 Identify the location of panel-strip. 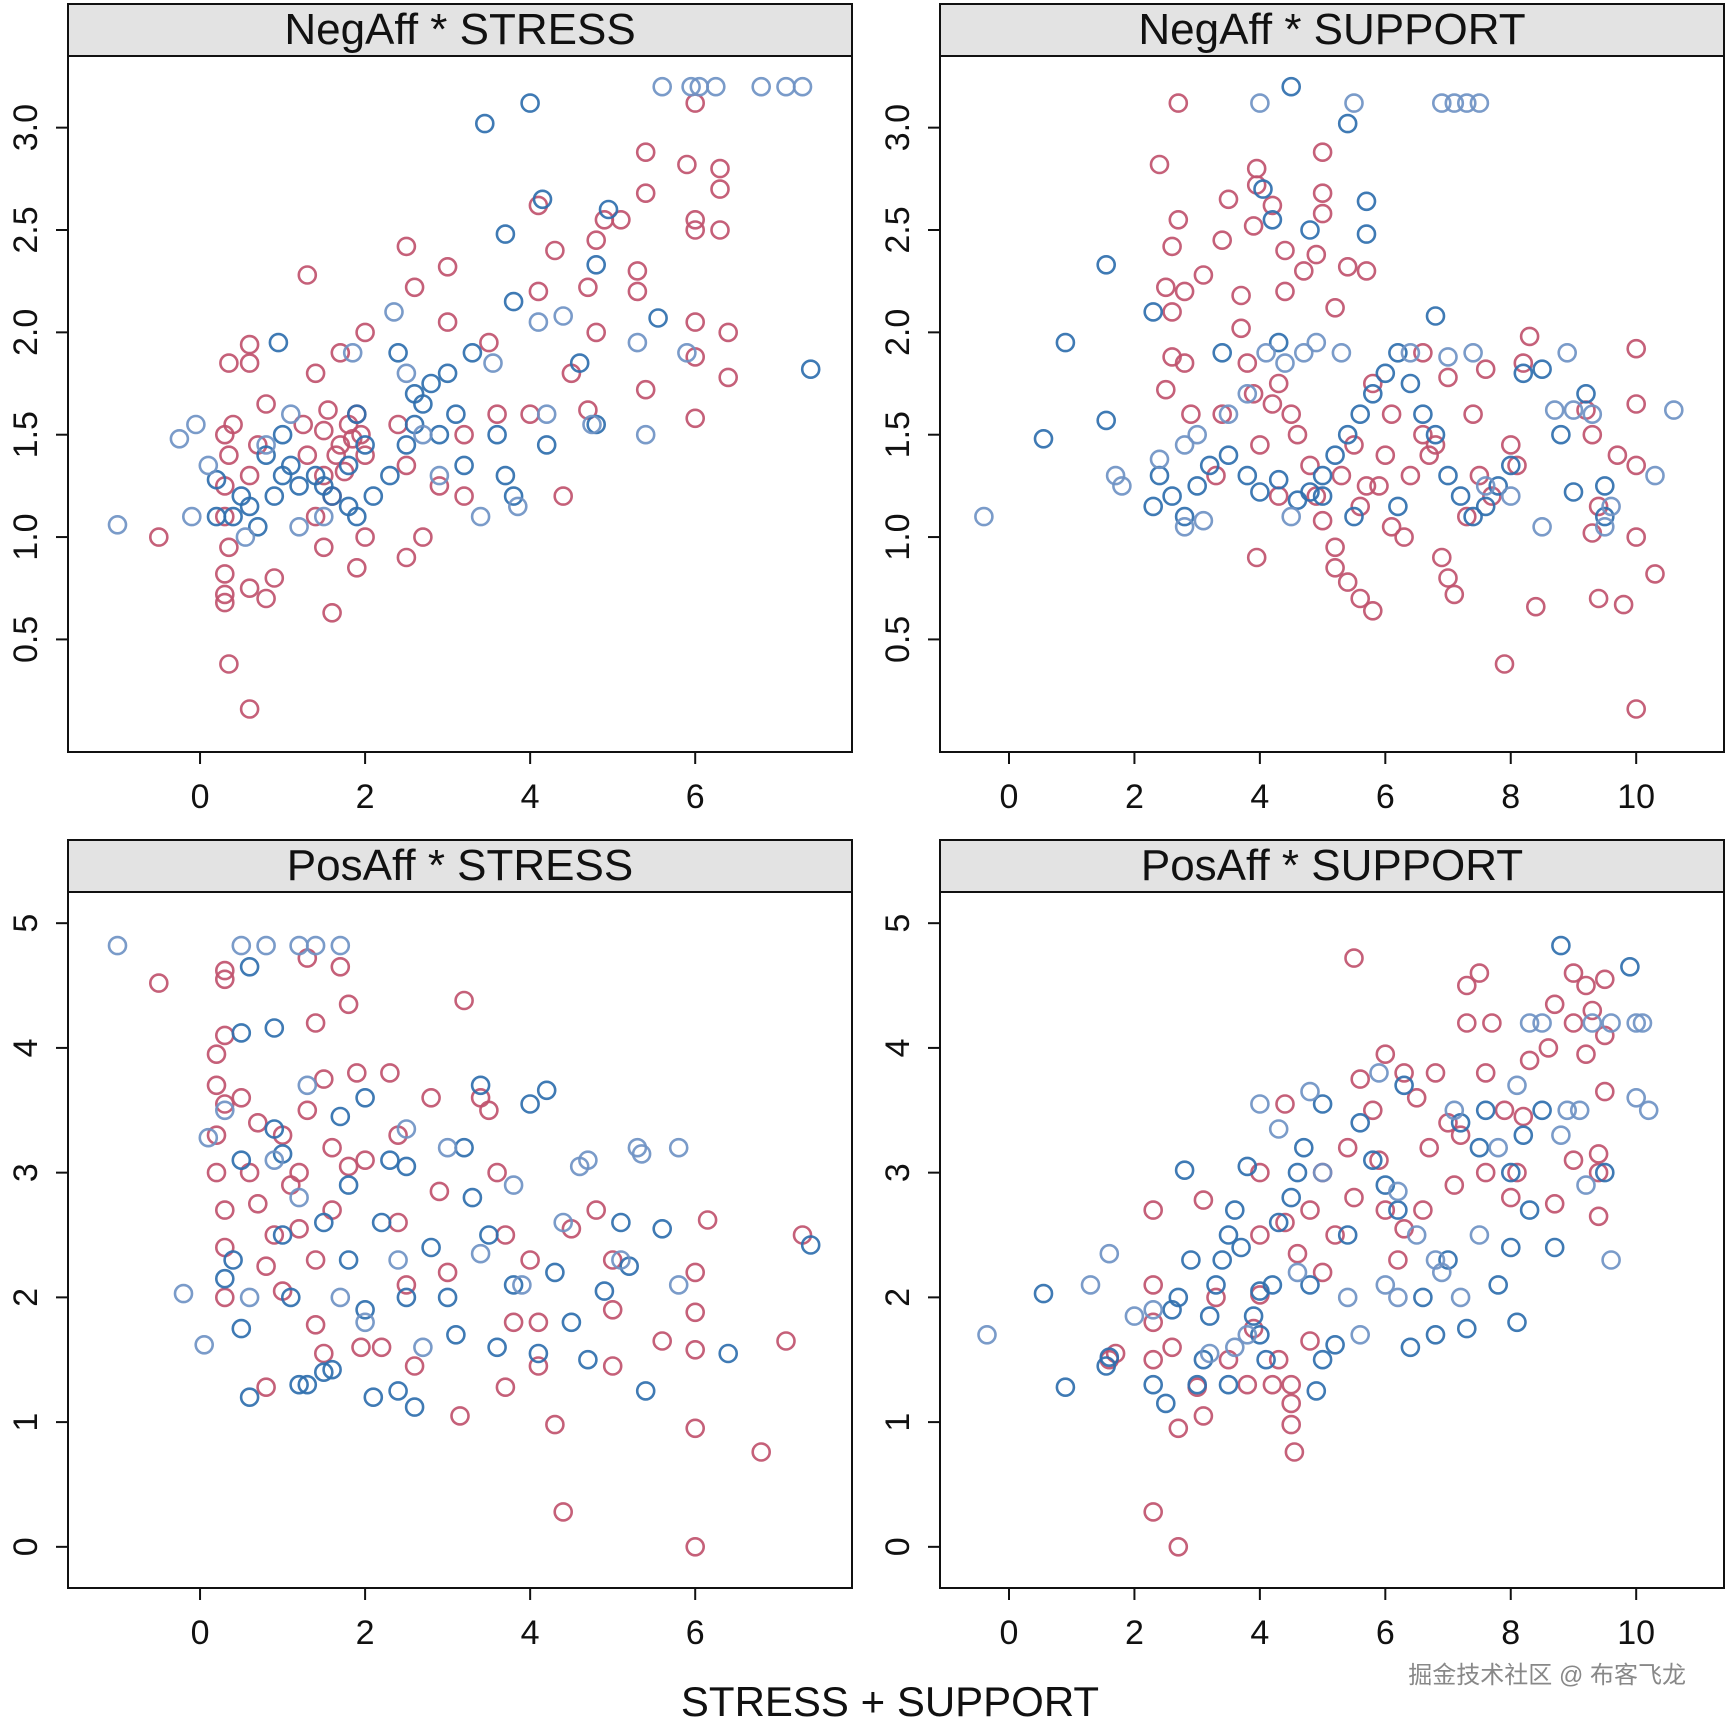
(460, 30).